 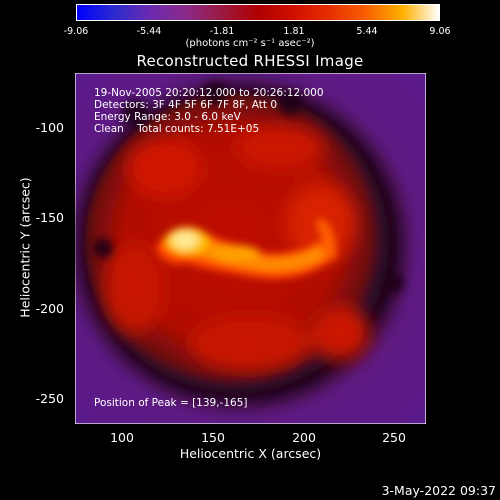 I want to click on colorbar-tick: -5.44, so click(x=149, y=31).